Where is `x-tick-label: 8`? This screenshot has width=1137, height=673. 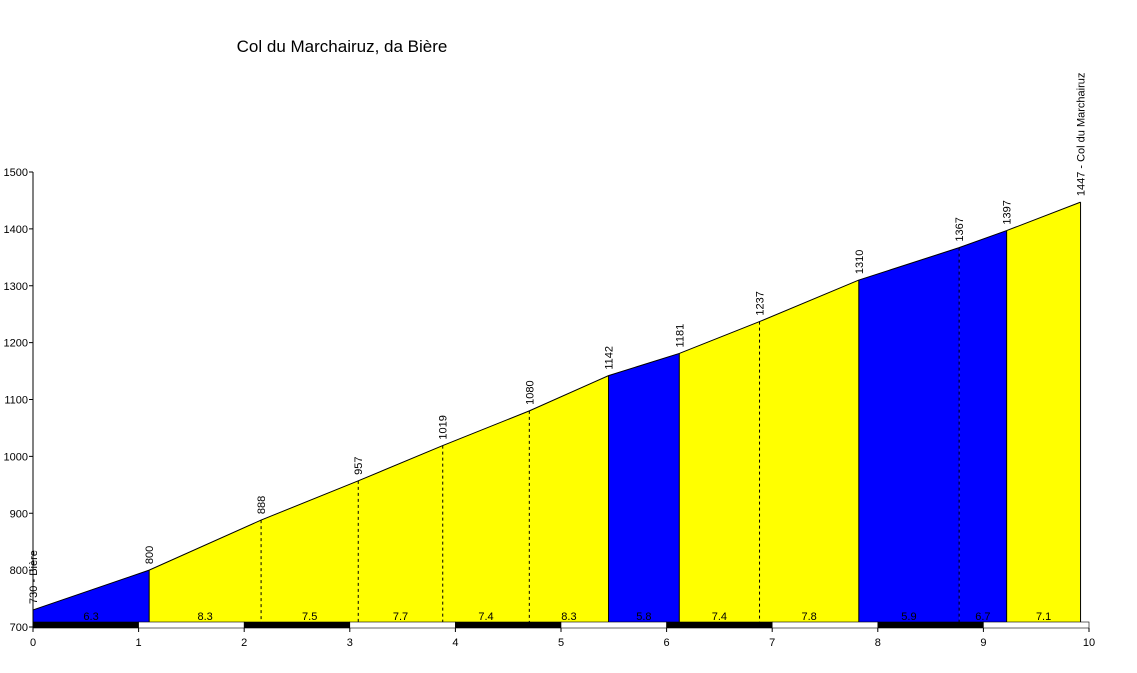 x-tick-label: 8 is located at coordinates (878, 643).